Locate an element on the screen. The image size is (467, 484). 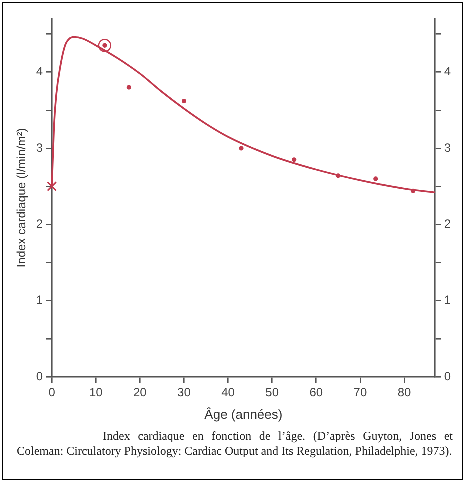
x-tick-label: 20 is located at coordinates (141, 393).